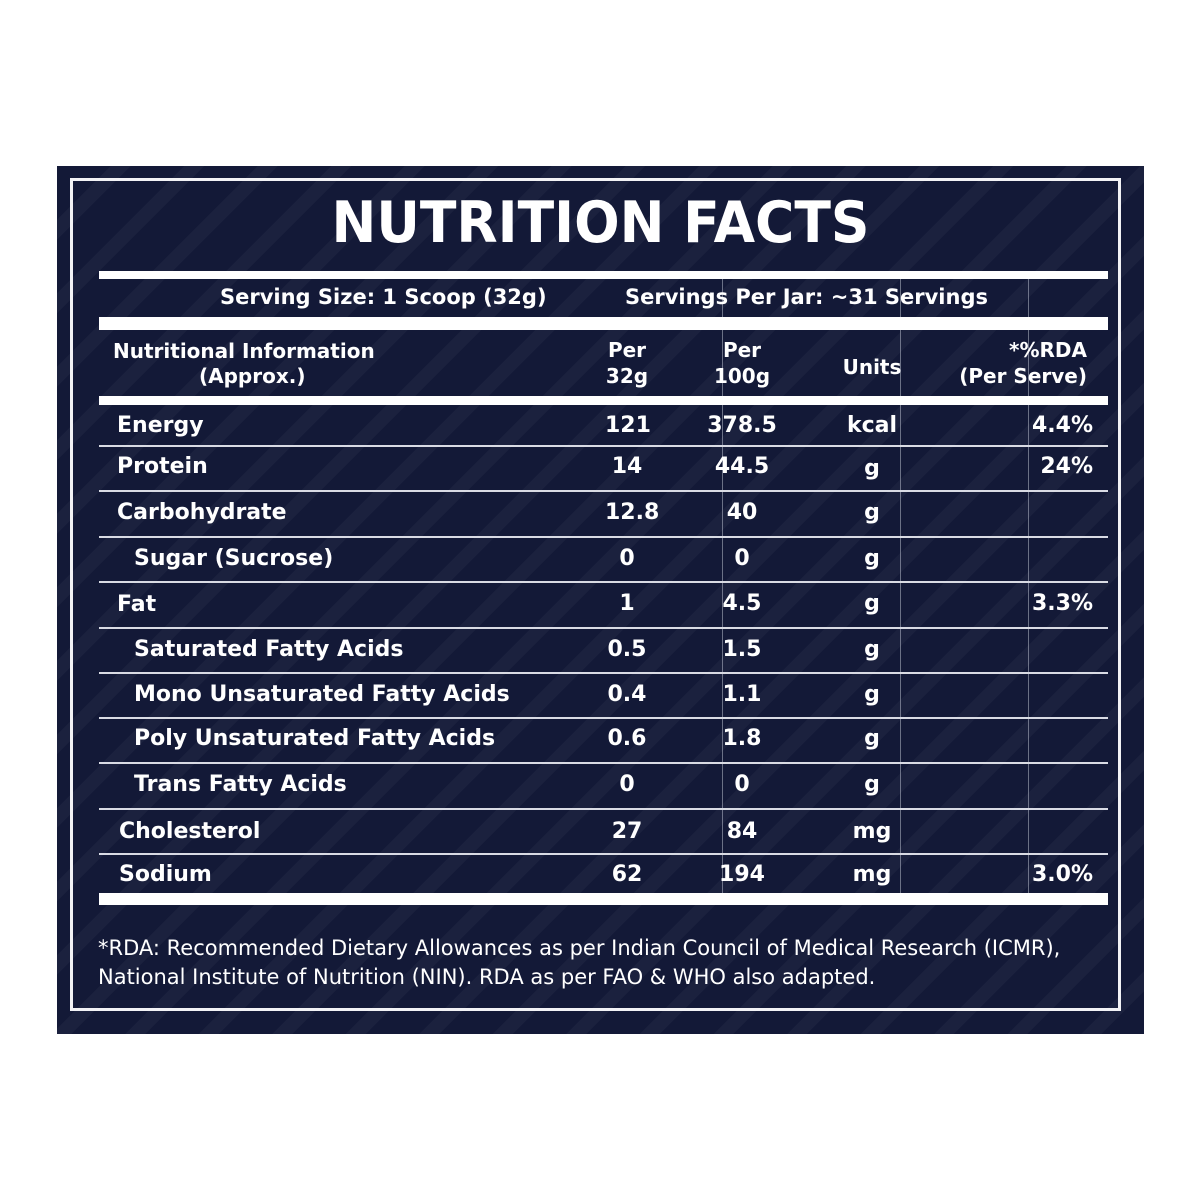 This screenshot has height=1200, width=1200. What do you see at coordinates (269, 649) in the screenshot?
I see `row-label: Saturated Fatty Acids` at bounding box center [269, 649].